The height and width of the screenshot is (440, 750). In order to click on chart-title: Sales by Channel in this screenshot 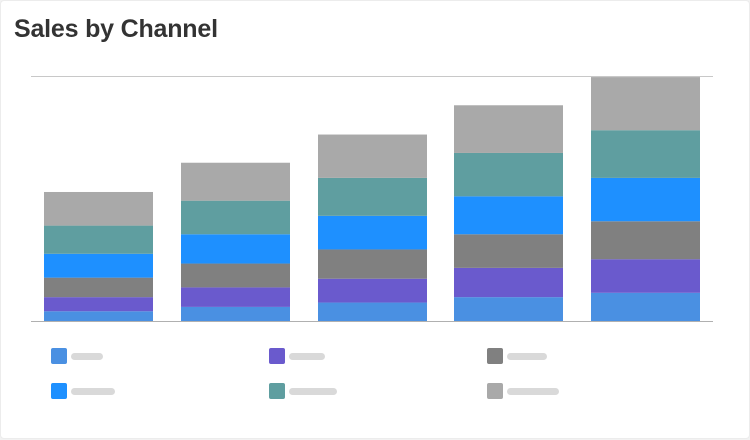, I will do `click(116, 29)`.